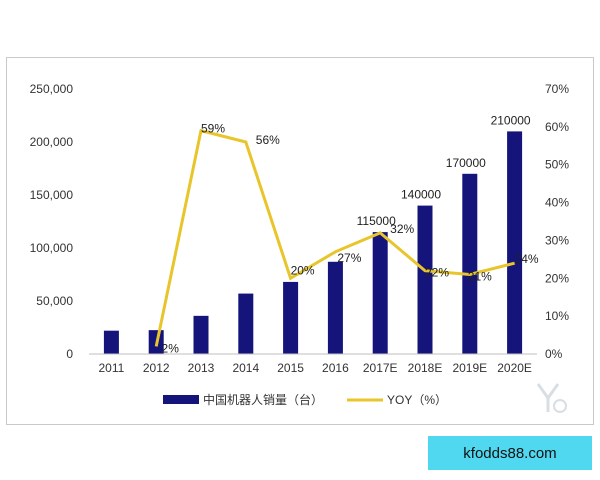  Describe the element at coordinates (335, 368) in the screenshot. I see `x-tick-label: 2016` at that location.